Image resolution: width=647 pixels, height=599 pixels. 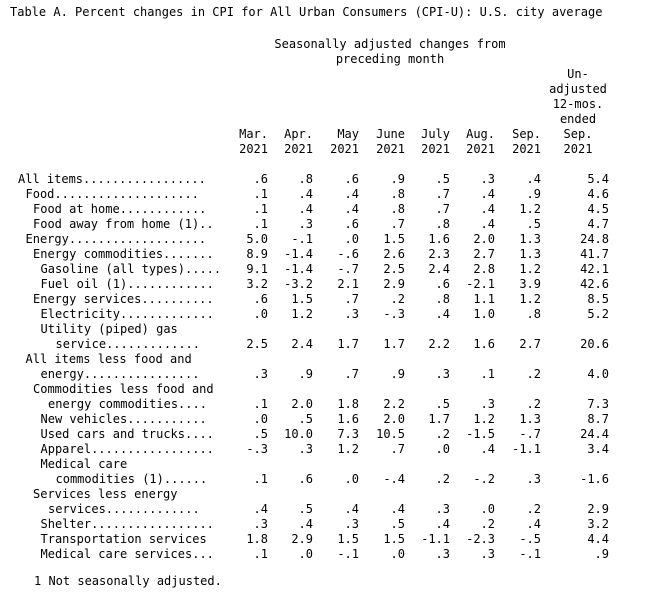 I want to click on row-value: .0, so click(x=260, y=314).